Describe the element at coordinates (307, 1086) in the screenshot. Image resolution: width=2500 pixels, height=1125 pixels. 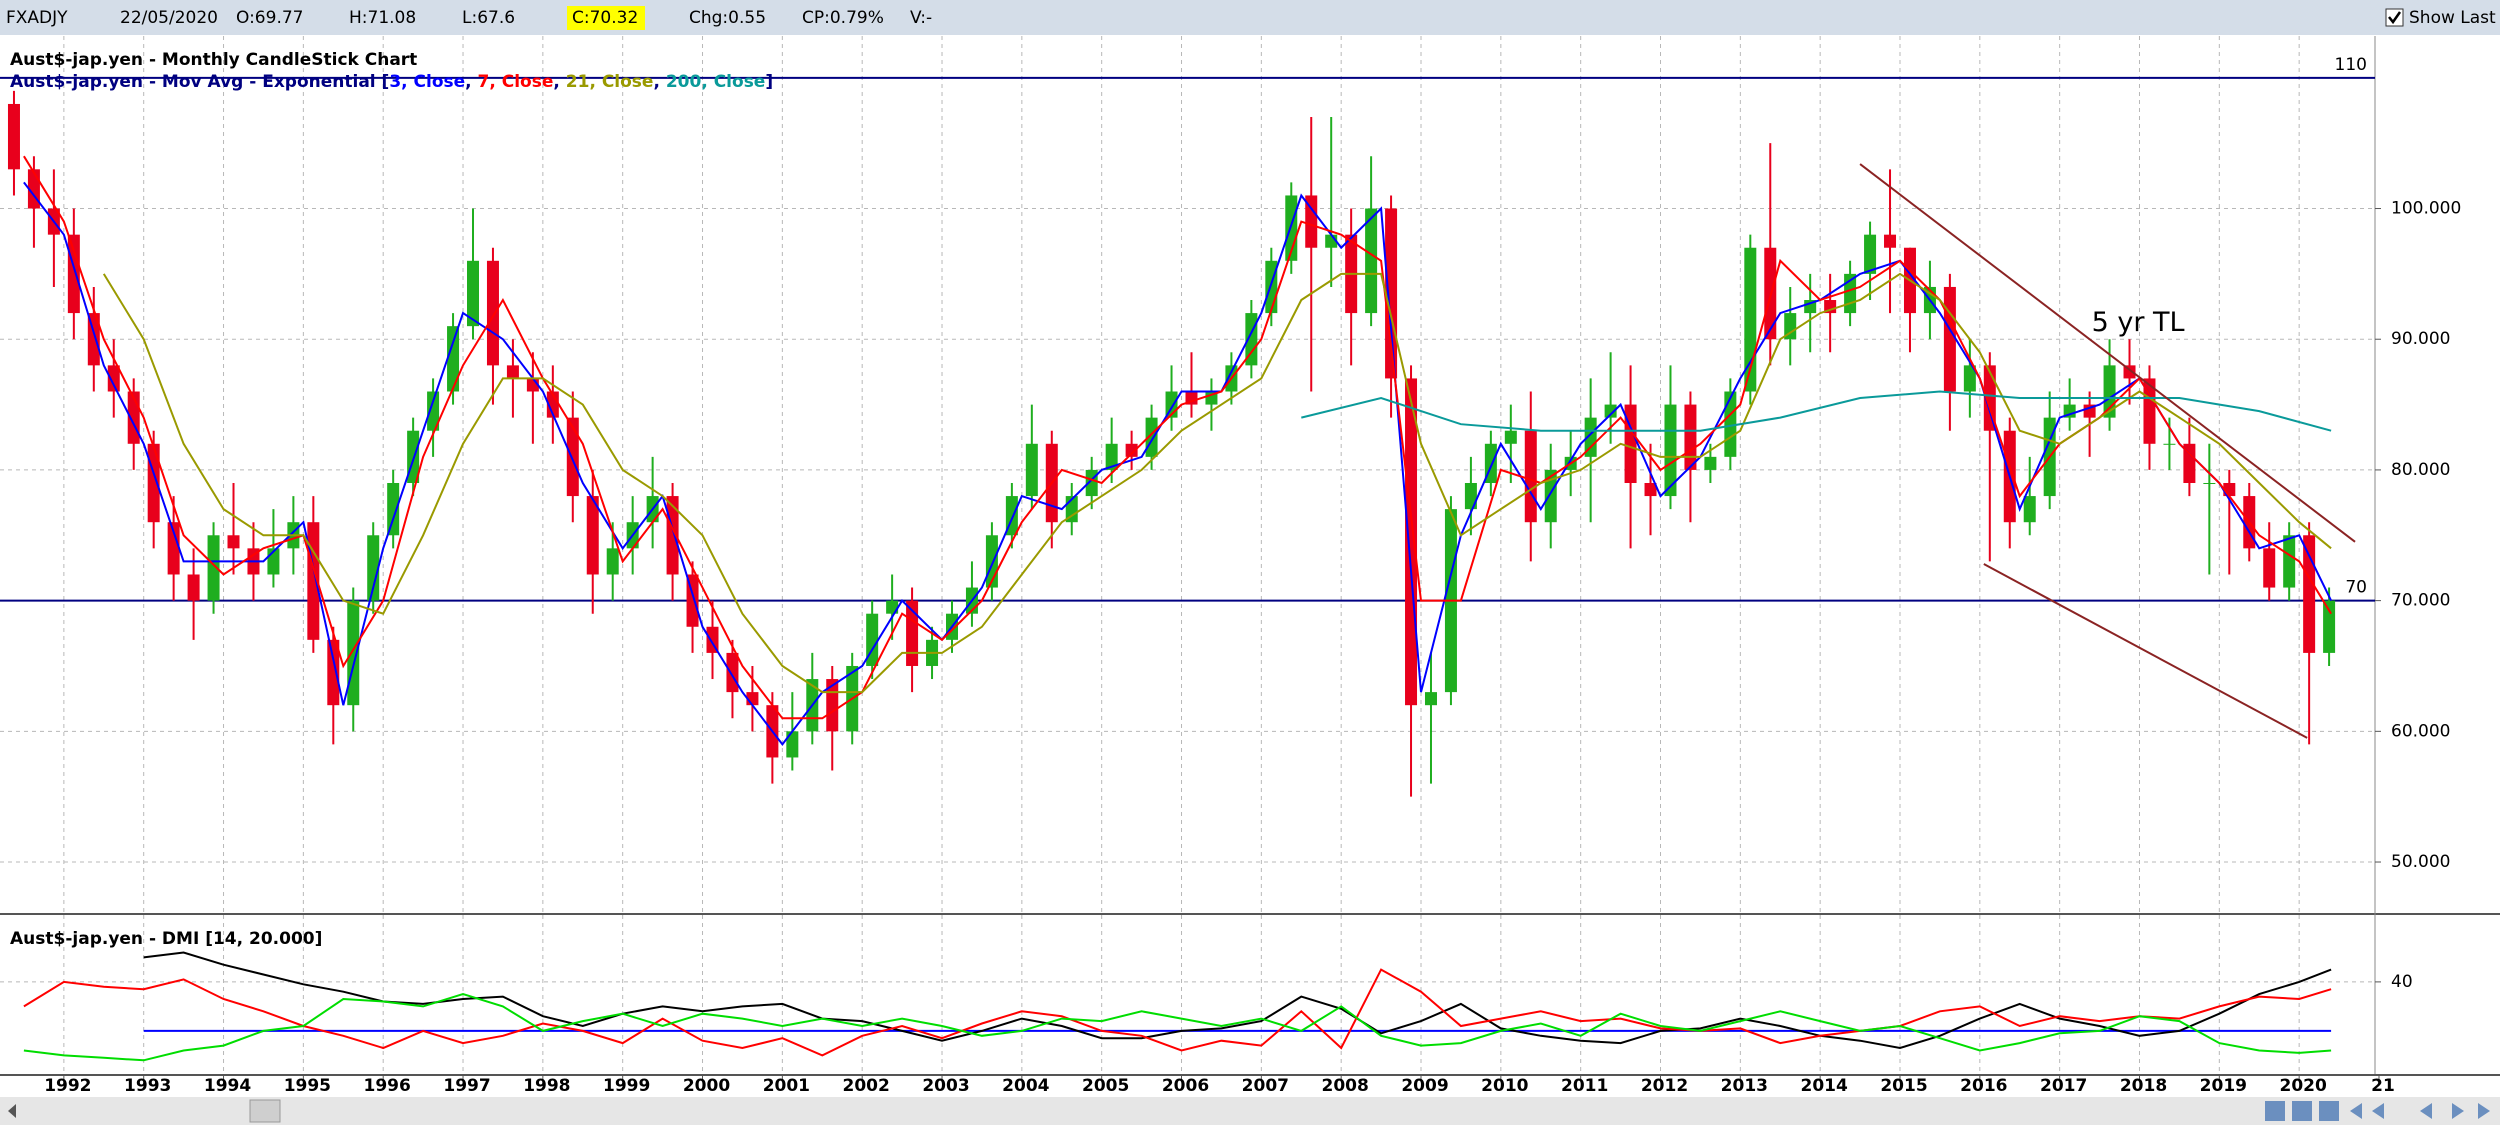
I see `x-tick-label: 1995` at that location.